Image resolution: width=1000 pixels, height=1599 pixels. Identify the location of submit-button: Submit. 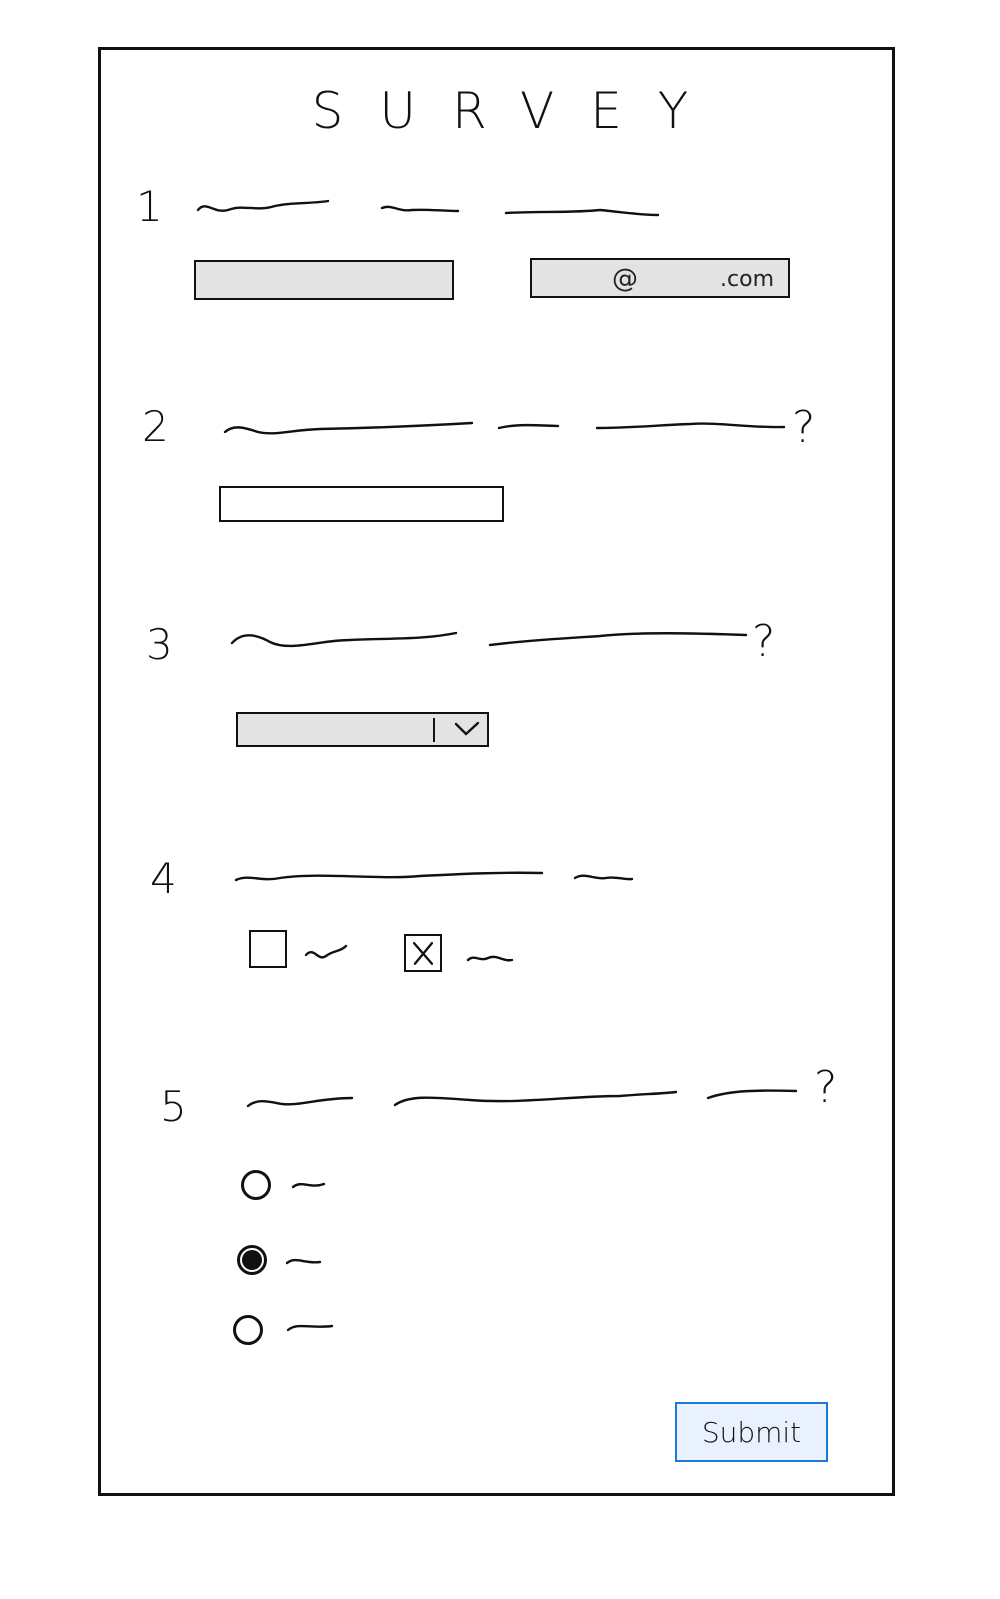
(751, 1432).